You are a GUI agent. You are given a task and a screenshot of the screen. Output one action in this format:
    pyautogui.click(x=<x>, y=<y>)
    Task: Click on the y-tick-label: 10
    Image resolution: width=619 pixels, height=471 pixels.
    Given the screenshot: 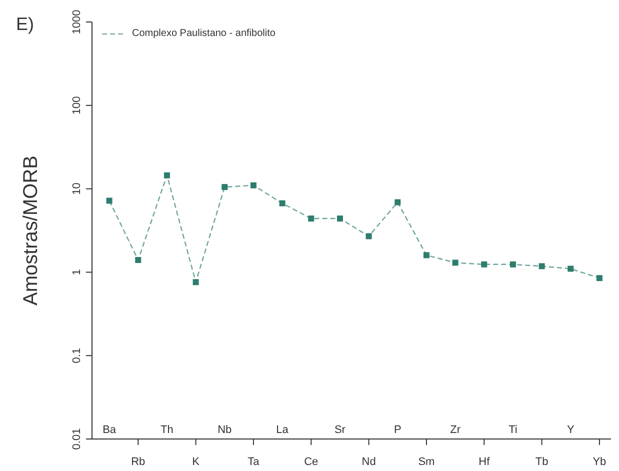 What is the action you would take?
    pyautogui.click(x=77, y=188)
    